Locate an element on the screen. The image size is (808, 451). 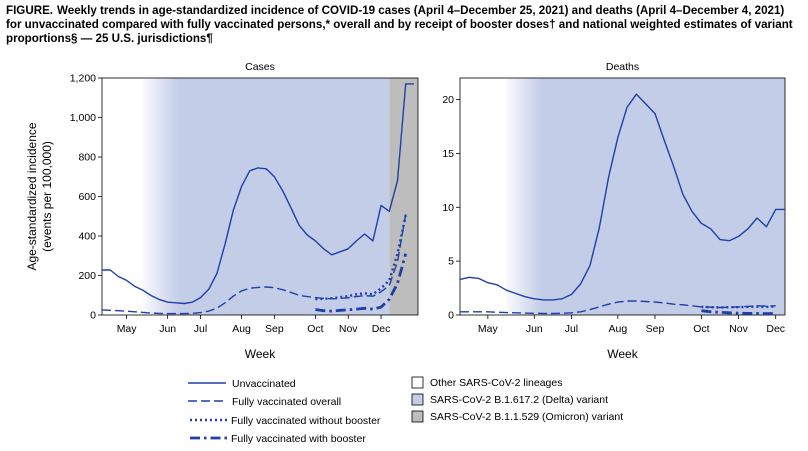
panel-title: Deaths is located at coordinates (622, 67).